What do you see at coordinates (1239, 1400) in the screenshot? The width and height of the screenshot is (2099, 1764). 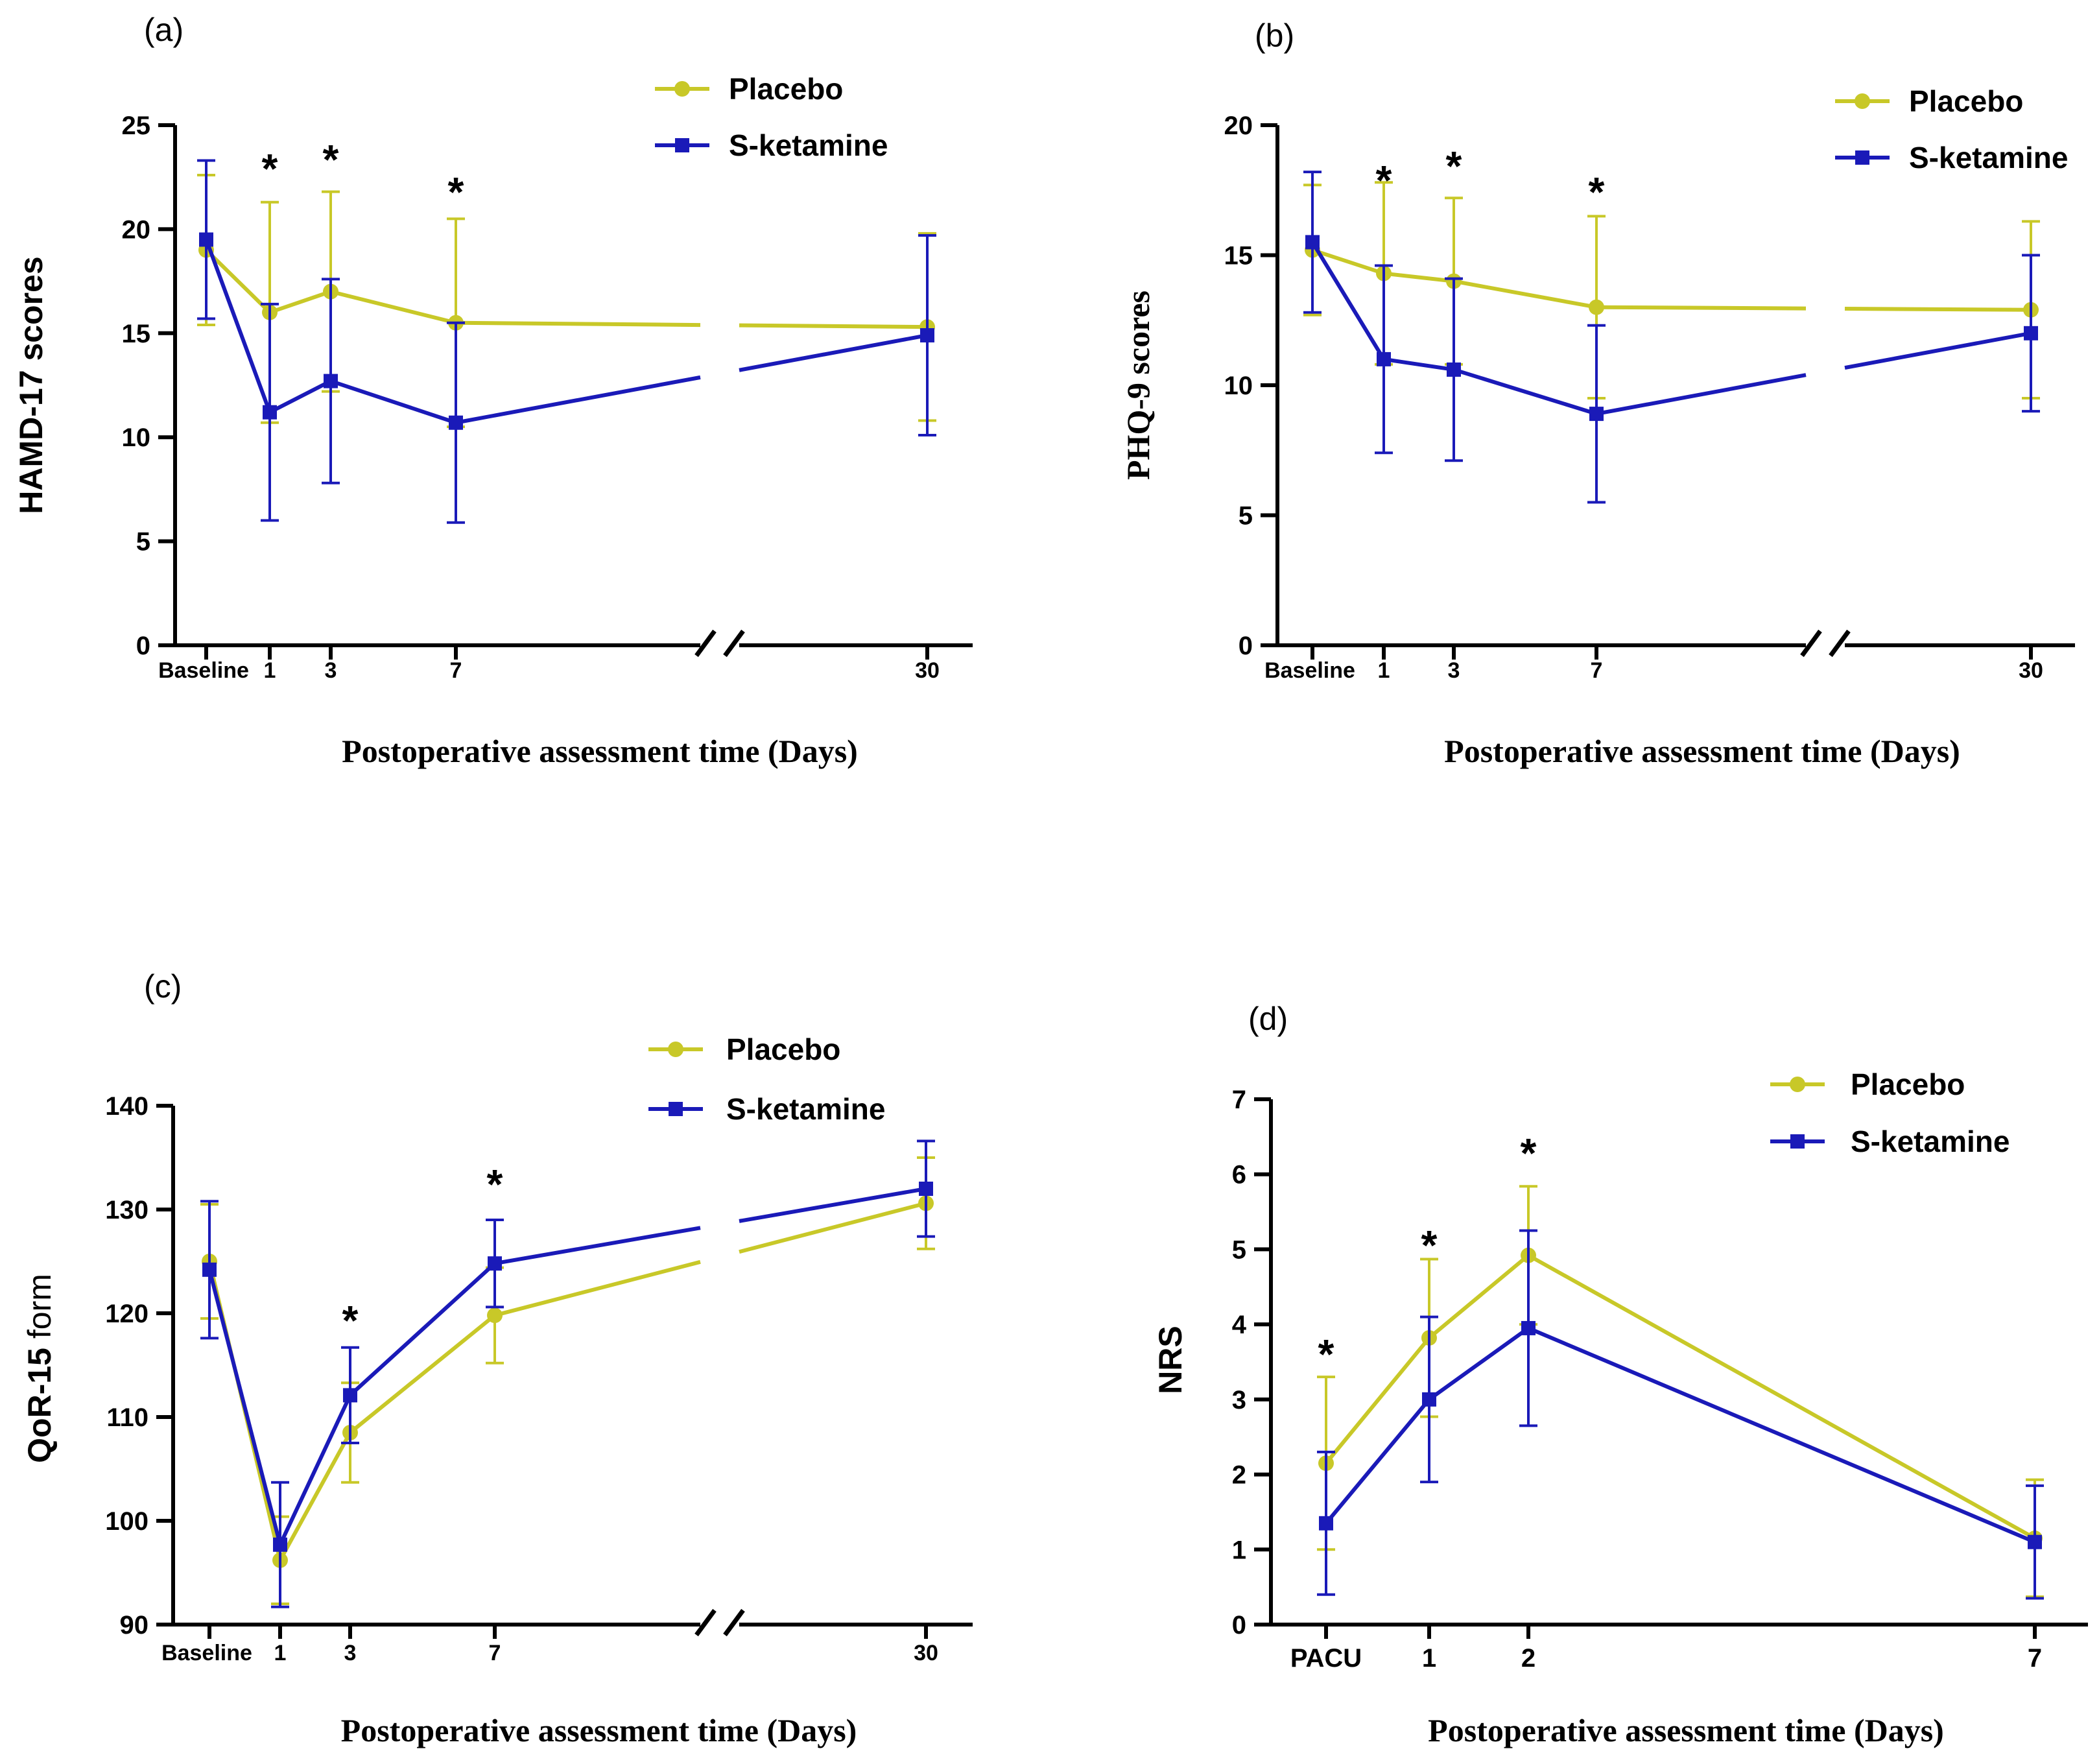 I see `y-tick-label: 3` at bounding box center [1239, 1400].